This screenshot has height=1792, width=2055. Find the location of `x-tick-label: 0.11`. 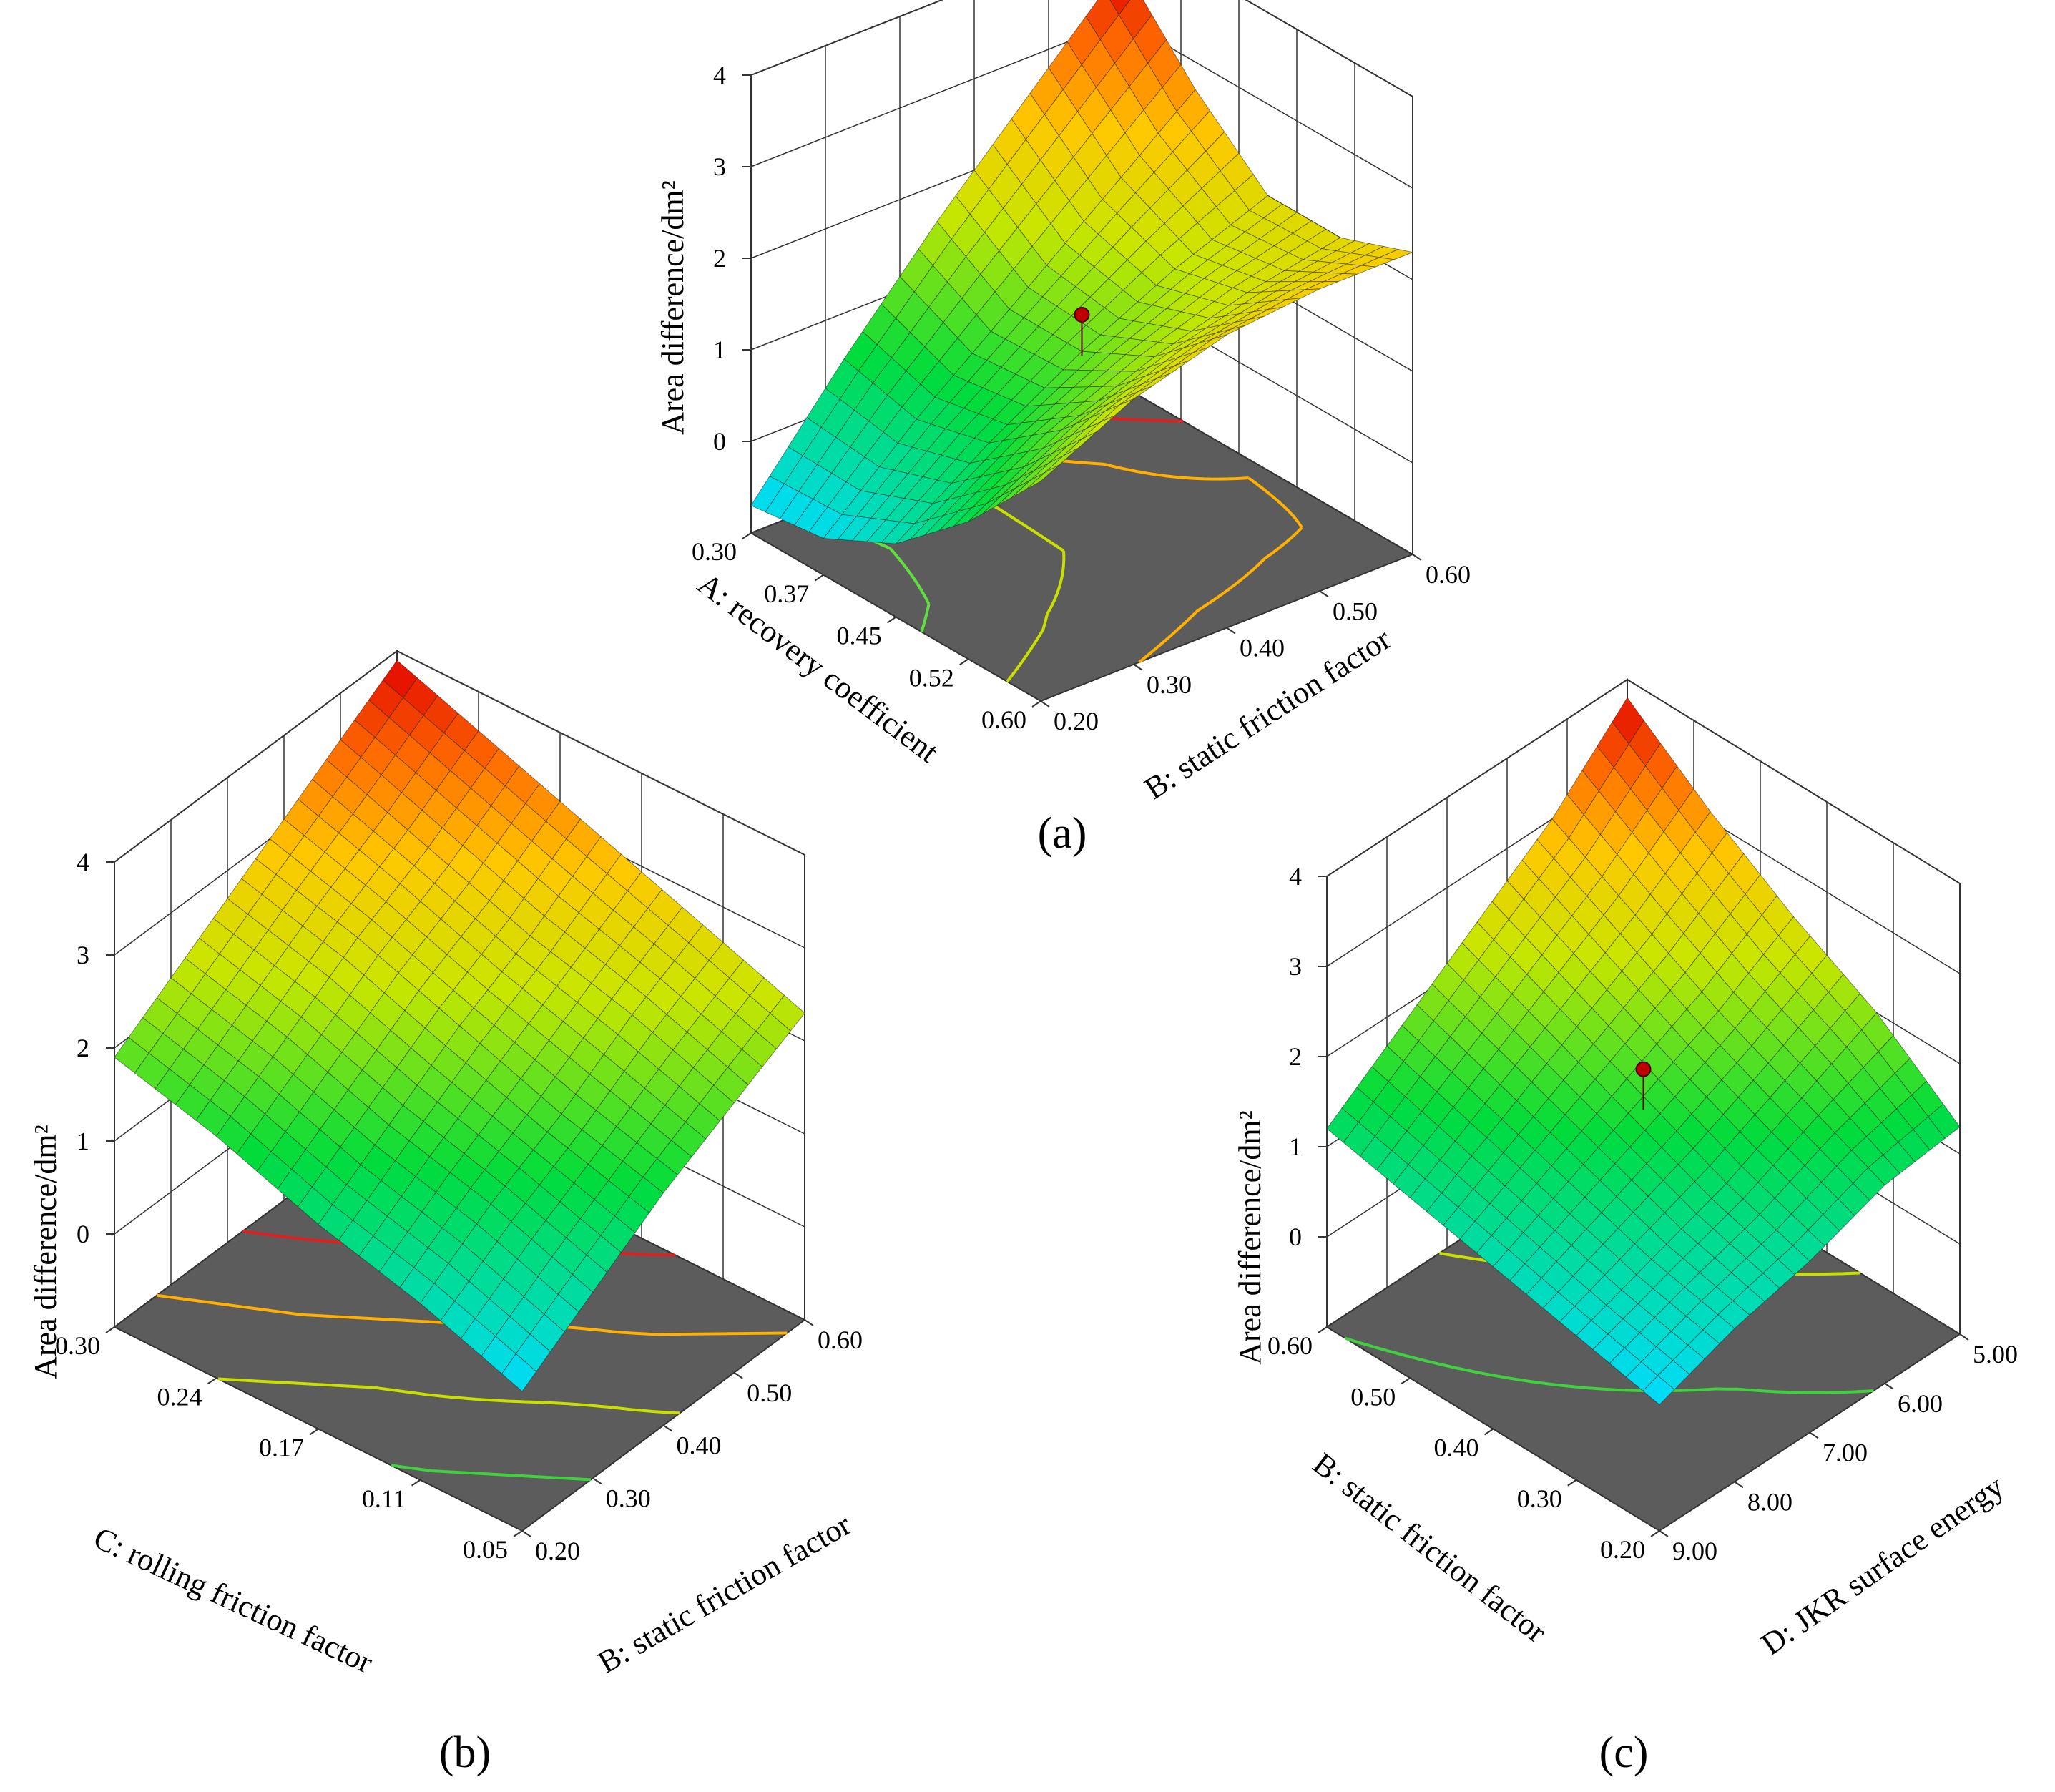

x-tick-label: 0.11 is located at coordinates (384, 1498).